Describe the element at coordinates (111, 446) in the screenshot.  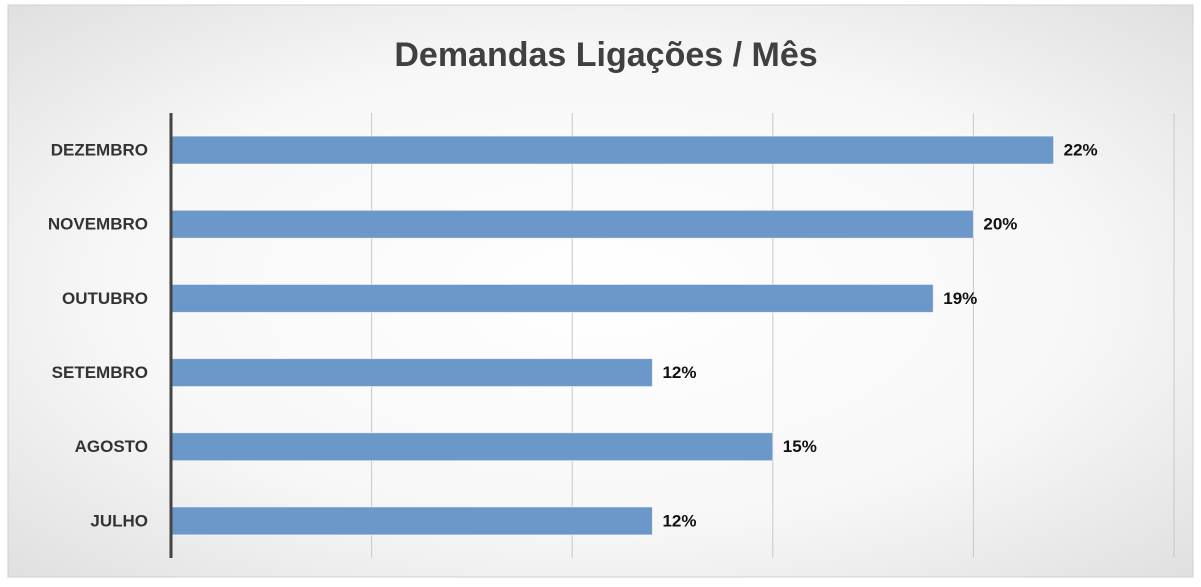
I see `category-label: AGOSTO` at that location.